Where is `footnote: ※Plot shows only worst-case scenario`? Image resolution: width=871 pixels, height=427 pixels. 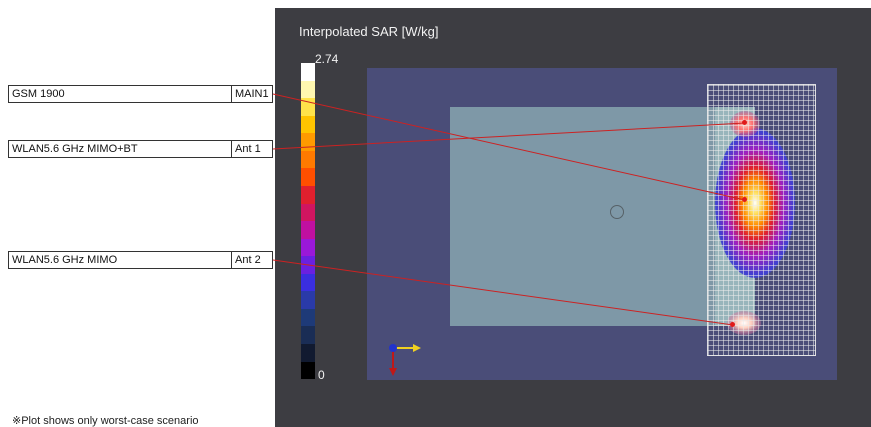 footnote: ※Plot shows only worst-case scenario is located at coordinates (105, 421).